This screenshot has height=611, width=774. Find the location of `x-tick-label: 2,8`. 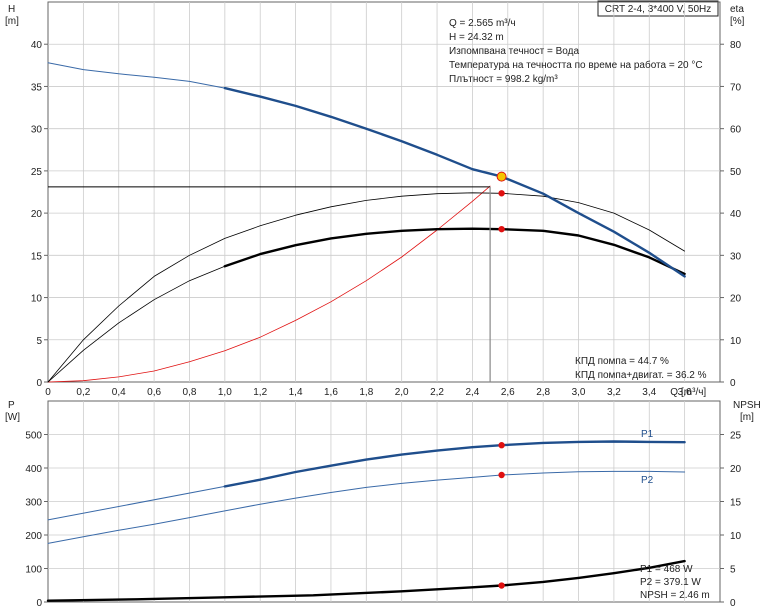

x-tick-label: 2,8 is located at coordinates (543, 392).